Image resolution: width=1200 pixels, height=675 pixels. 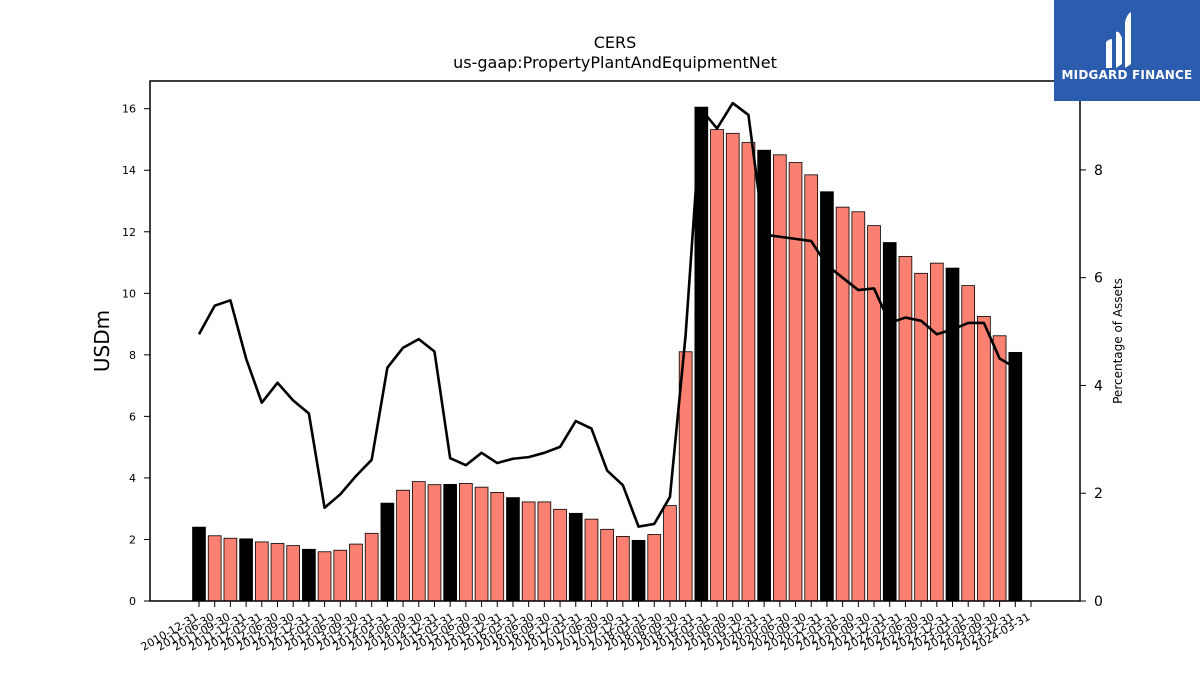 I want to click on y2-tick-label: 0, so click(x=1098, y=602).